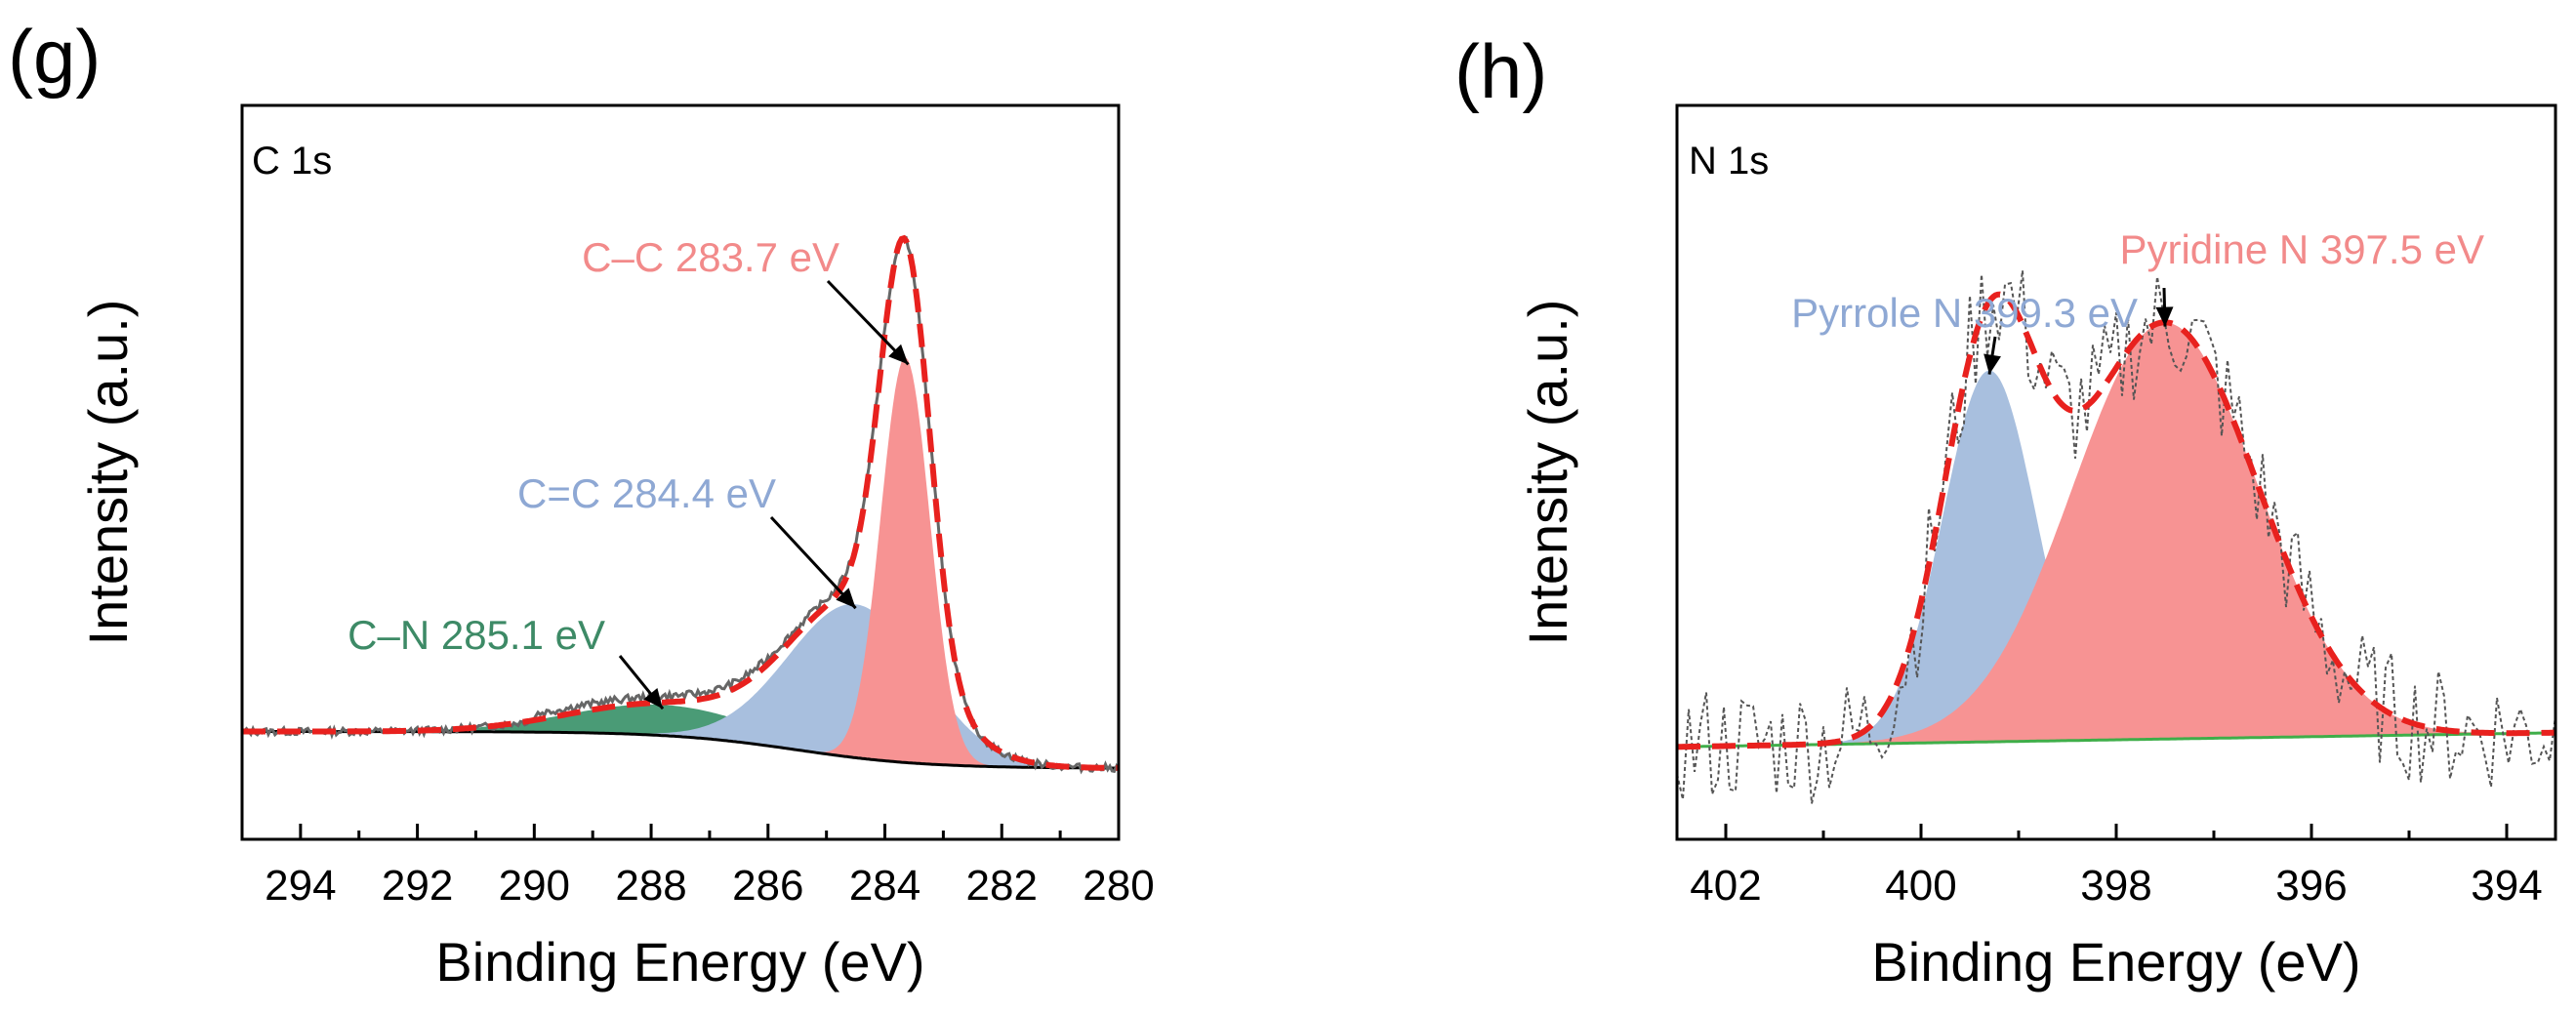  I want to click on panel-label-h: (h), so click(1500, 71).